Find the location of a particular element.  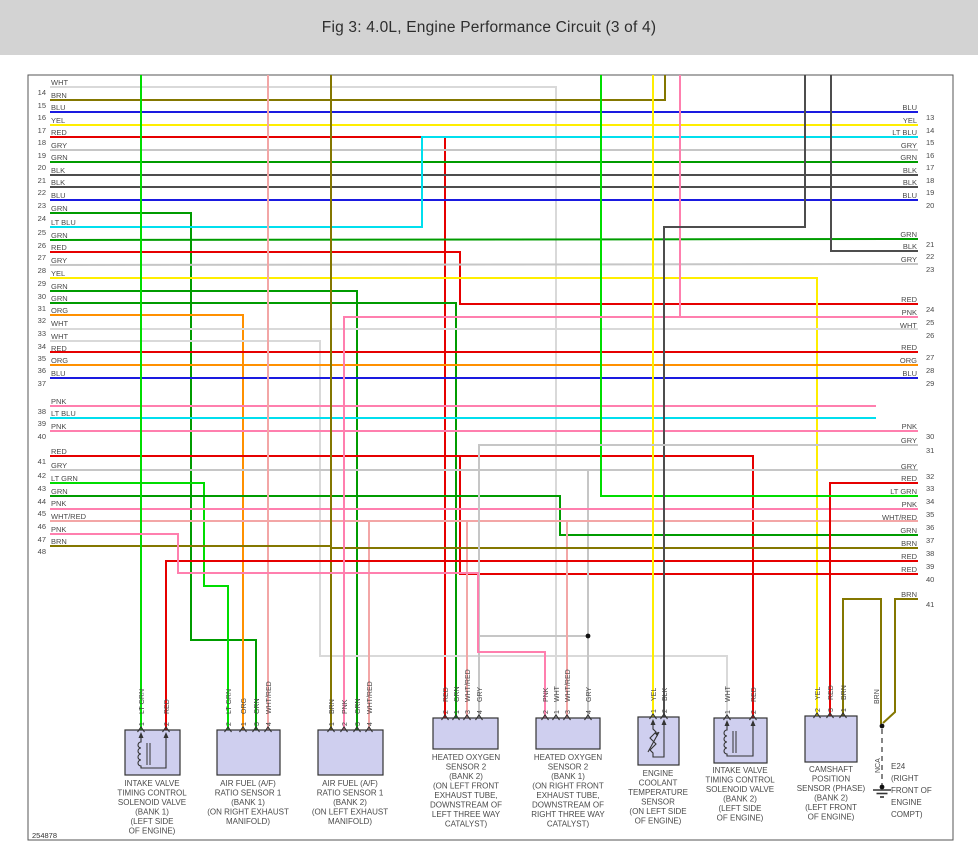

coil-icon is located at coordinates (152, 753).